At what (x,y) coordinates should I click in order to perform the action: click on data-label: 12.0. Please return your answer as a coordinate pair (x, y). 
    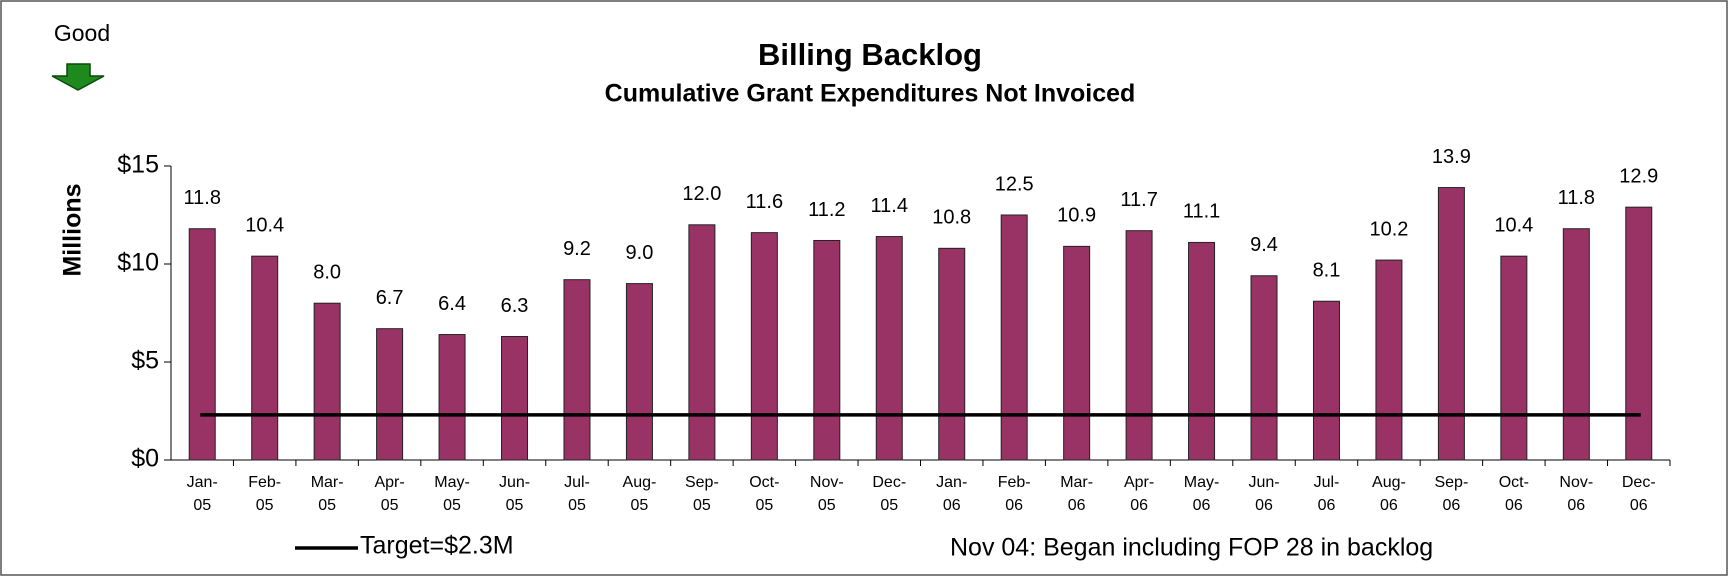
    Looking at the image, I should click on (701, 194).